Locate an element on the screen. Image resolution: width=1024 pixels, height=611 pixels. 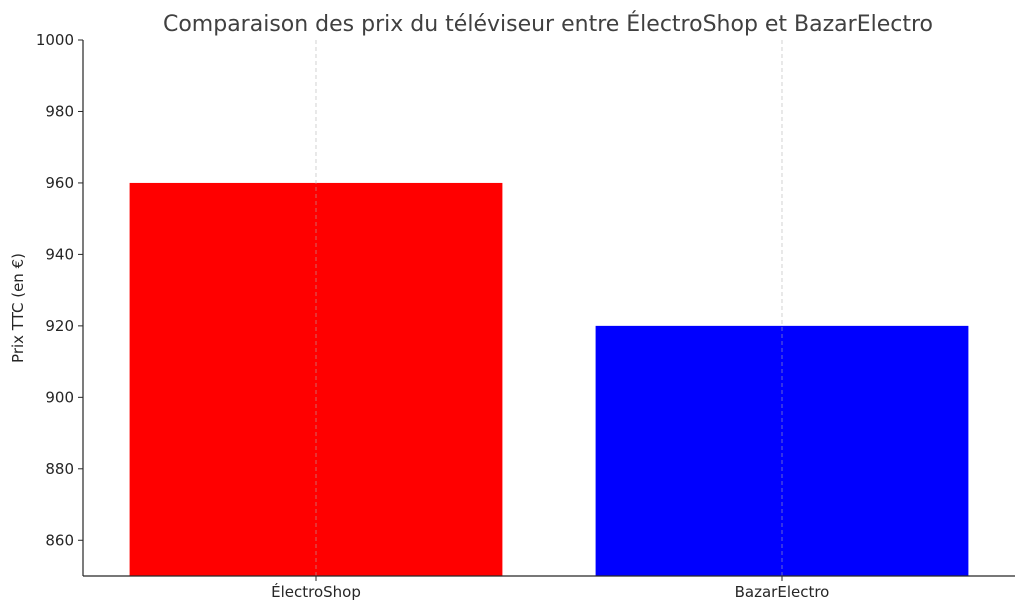
y-tick-label: 960 is located at coordinates (59, 183).